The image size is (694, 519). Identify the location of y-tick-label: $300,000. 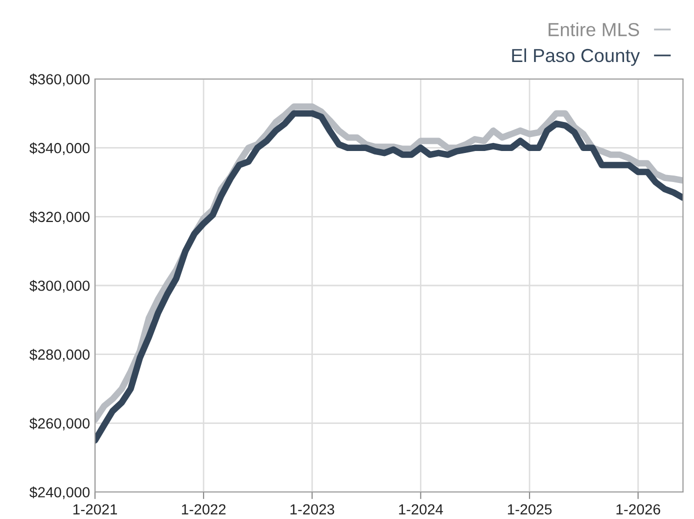
(59, 286).